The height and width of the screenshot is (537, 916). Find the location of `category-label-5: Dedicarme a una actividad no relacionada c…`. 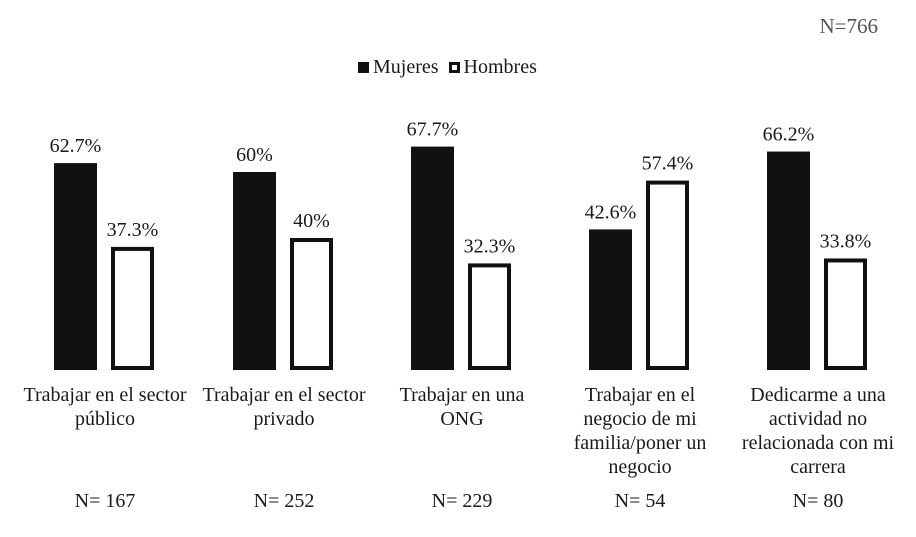

category-label-5: Dedicarme a una actividad no relacionada c… is located at coordinates (818, 431).